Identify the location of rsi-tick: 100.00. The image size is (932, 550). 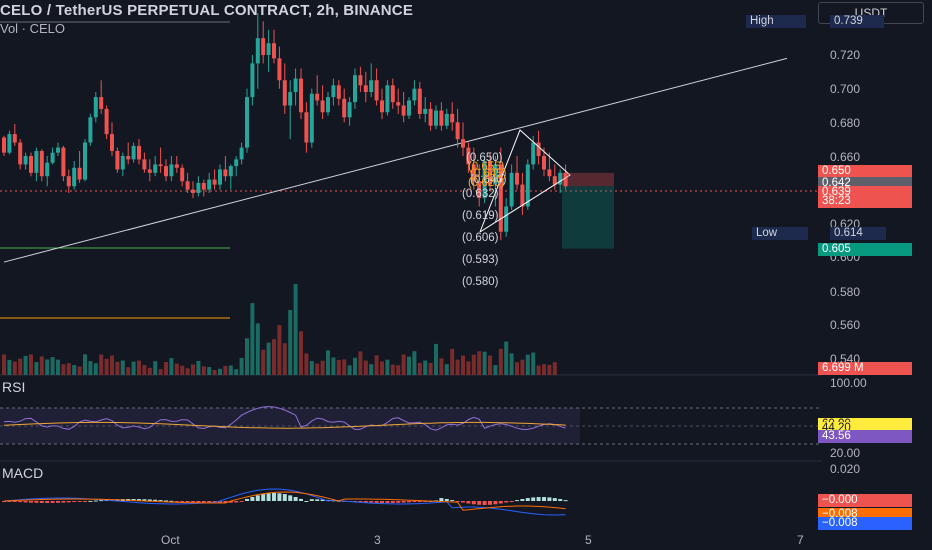
(848, 383).